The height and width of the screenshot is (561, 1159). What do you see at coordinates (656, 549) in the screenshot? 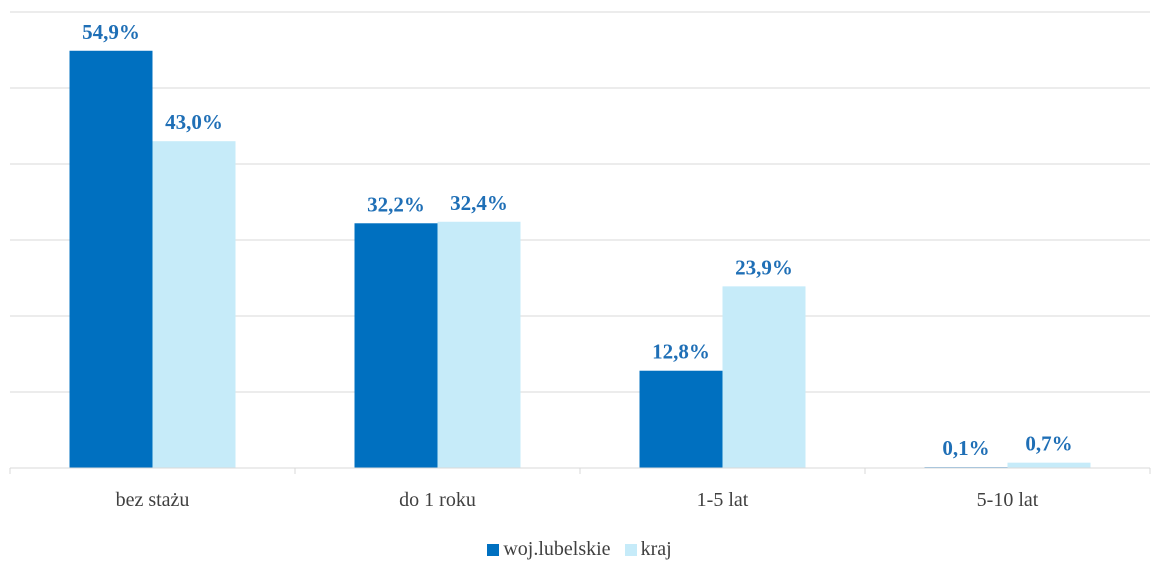
I see `legend-label-kraj: kraj` at bounding box center [656, 549].